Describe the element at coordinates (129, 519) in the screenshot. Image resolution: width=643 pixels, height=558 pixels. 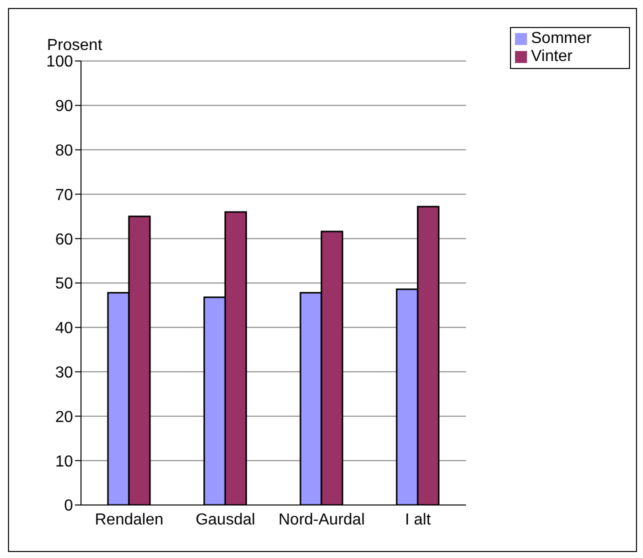
I see `x-tick-label: Rendalen` at that location.